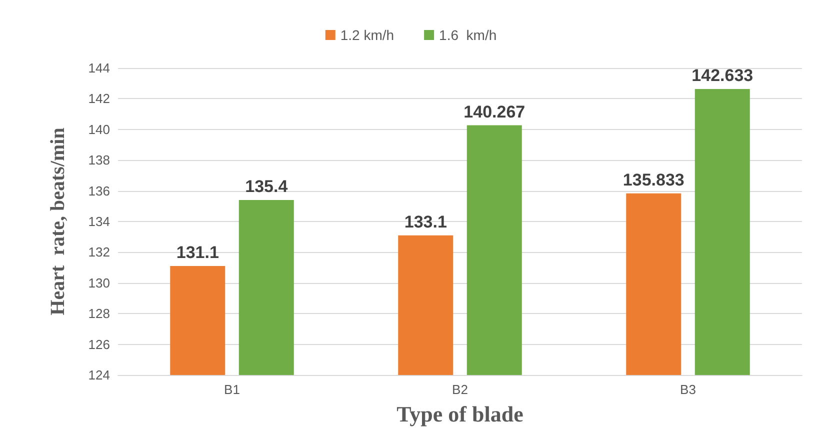 The width and height of the screenshot is (822, 438). I want to click on y-tick-label: 130, so click(99, 282).